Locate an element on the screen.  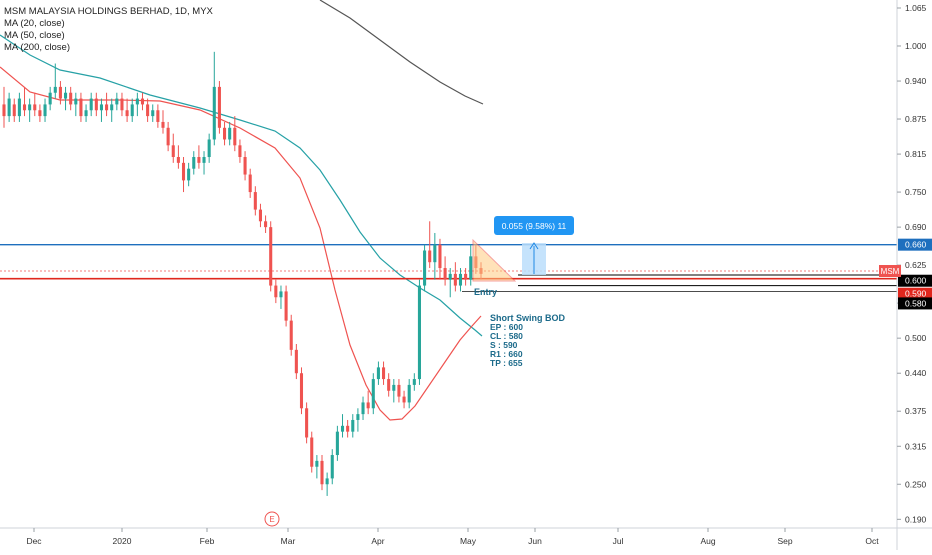
annotation-s: S : 590 is located at coordinates (504, 345).